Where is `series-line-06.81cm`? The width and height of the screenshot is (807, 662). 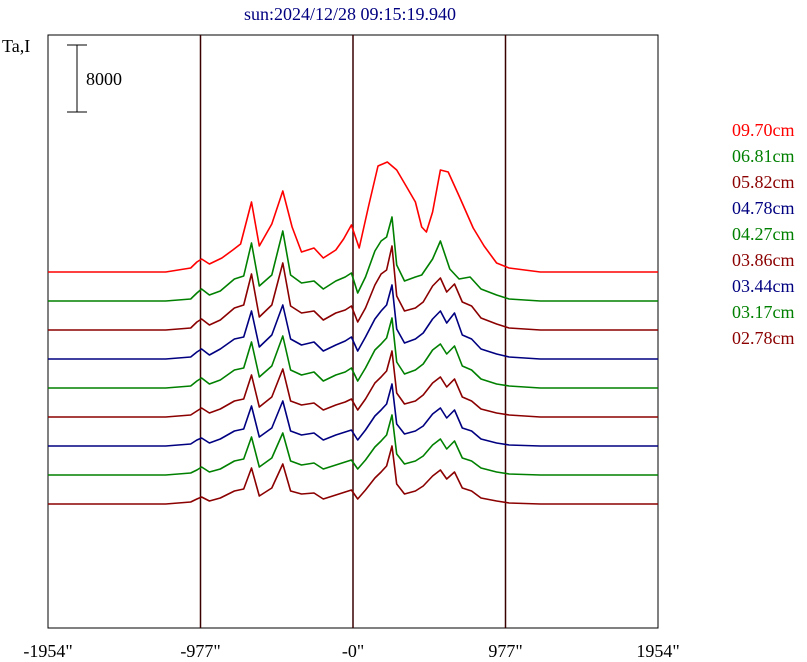 series-line-06.81cm is located at coordinates (353, 259).